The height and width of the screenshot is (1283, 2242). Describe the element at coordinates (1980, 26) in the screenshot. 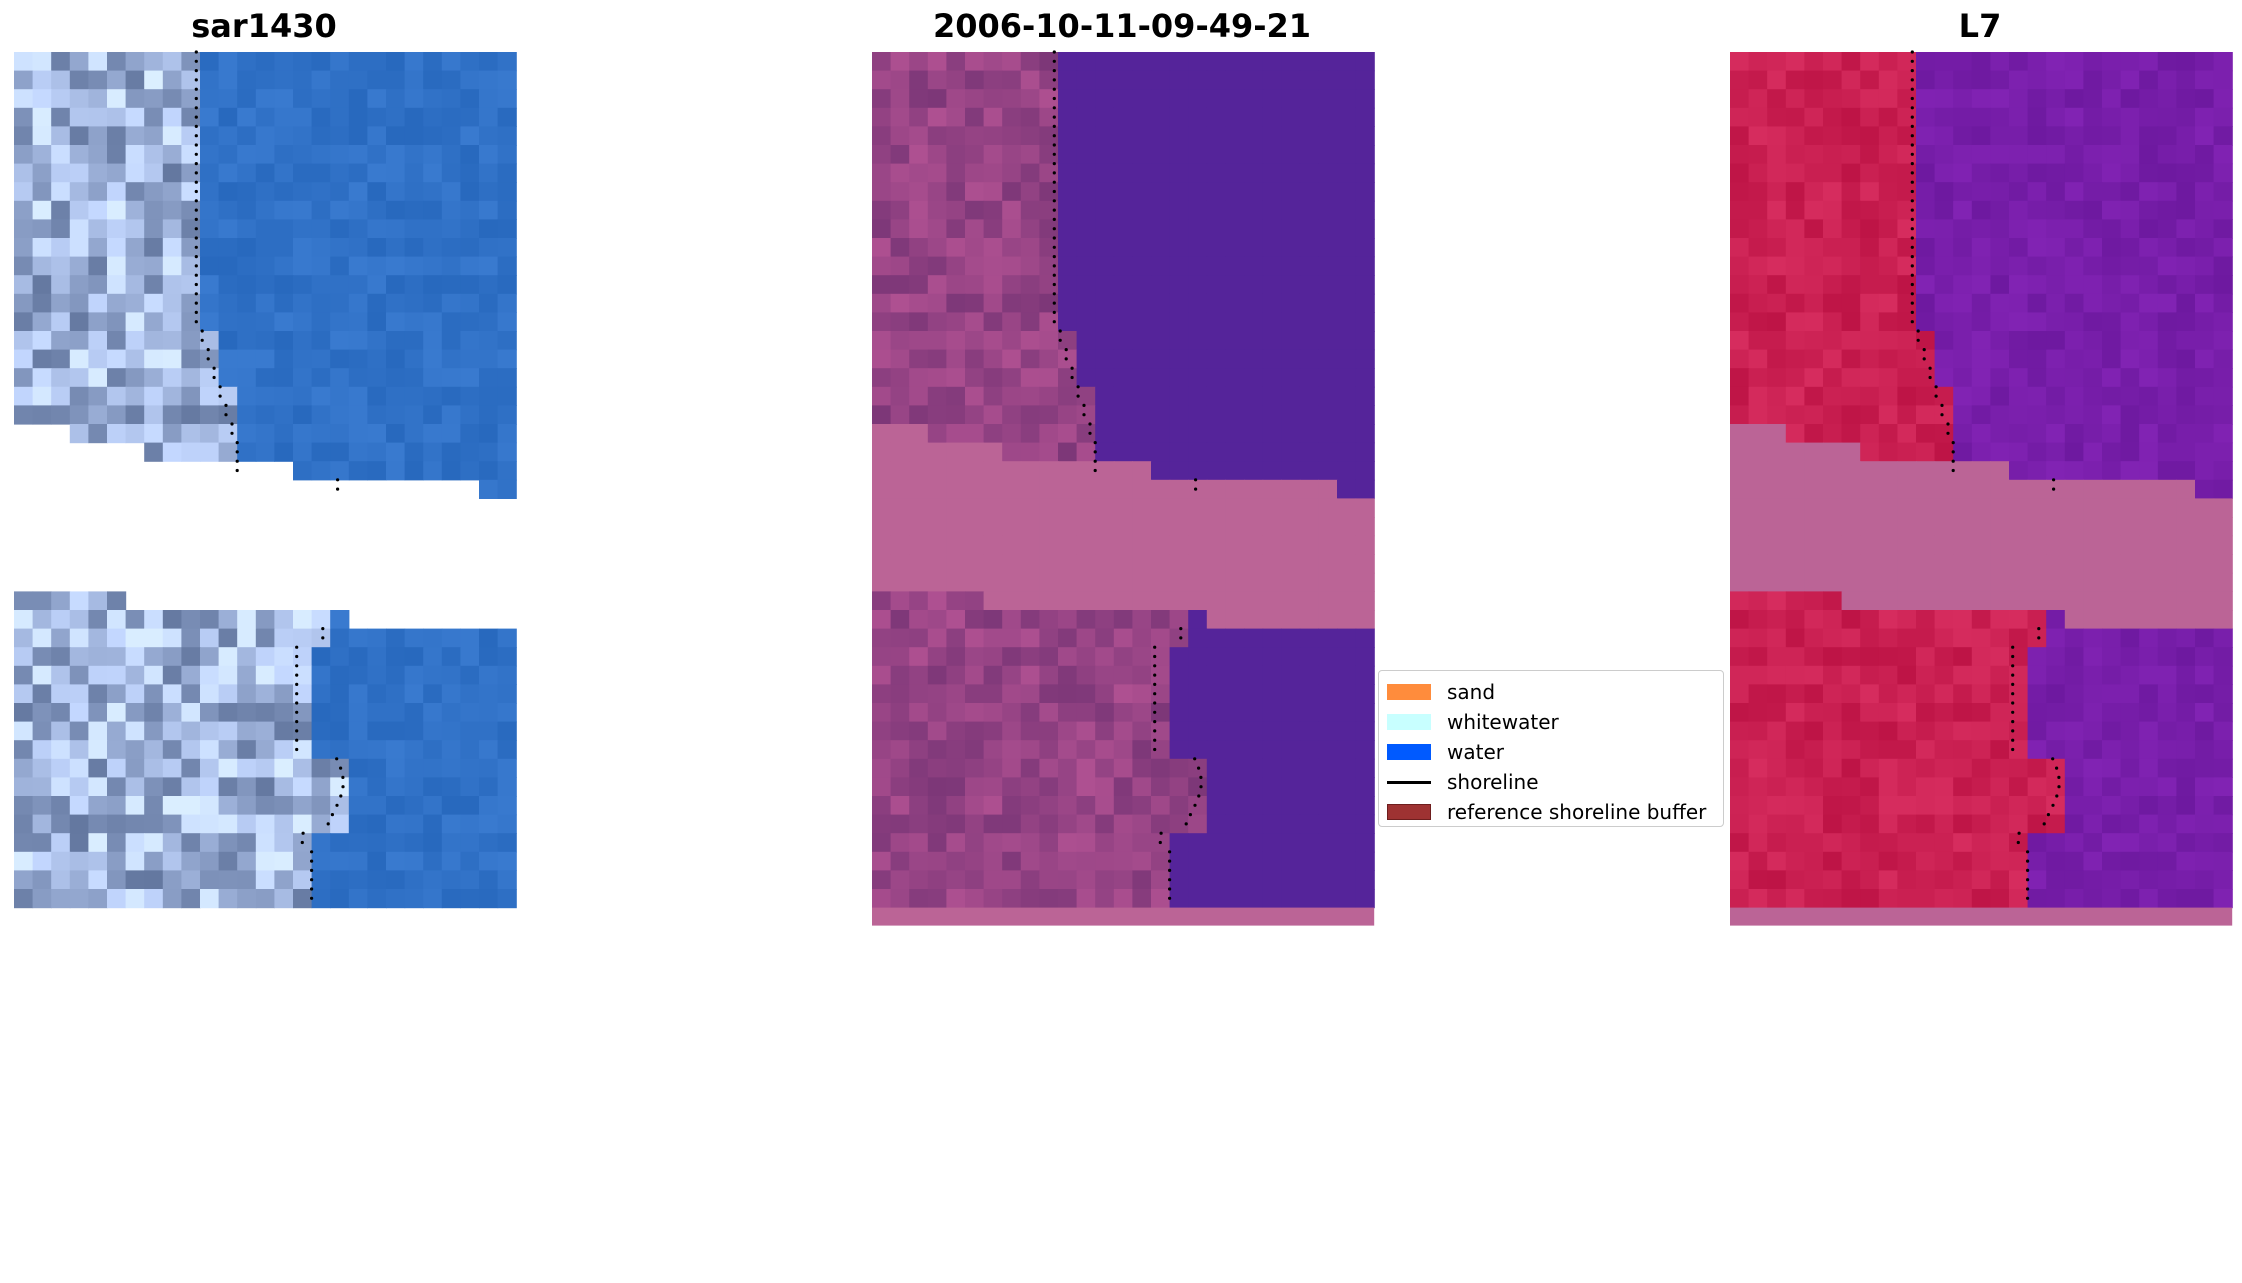

I see `panel-title-index: L7` at that location.